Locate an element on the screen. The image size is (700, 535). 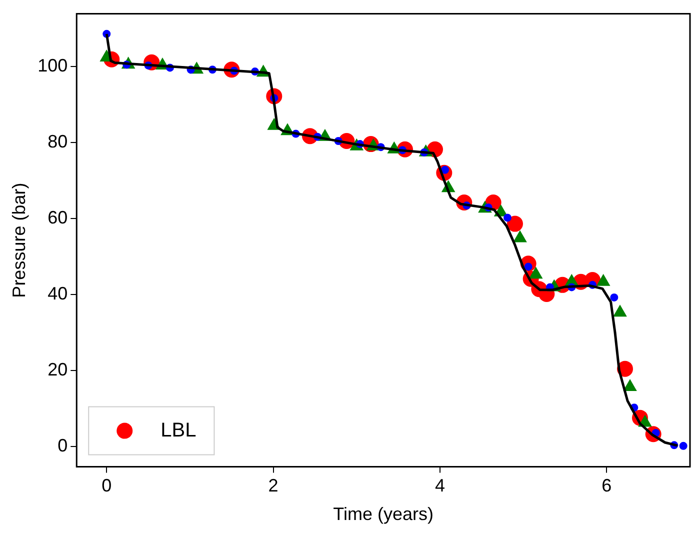
y-tick-label: 60 is located at coordinates (58, 217).